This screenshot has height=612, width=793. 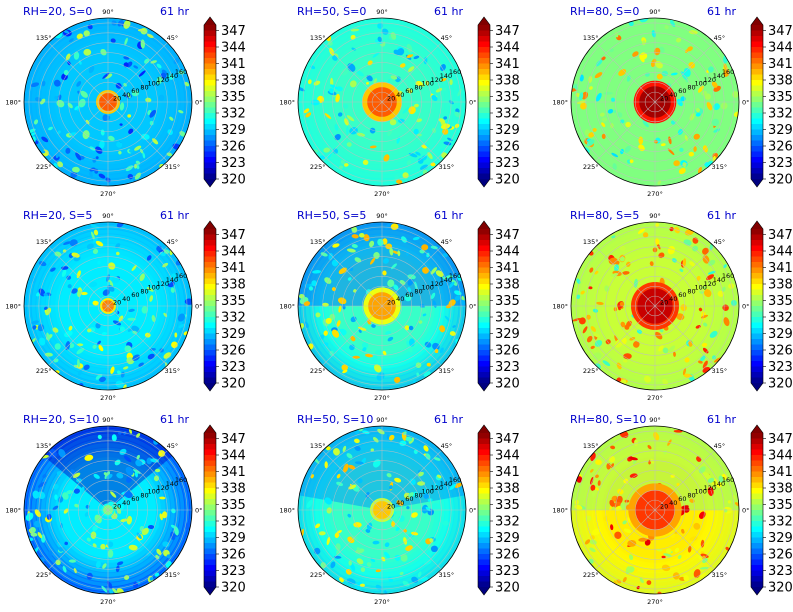 What do you see at coordinates (604, 215) in the screenshot?
I see `panel-title-left: RH=80, S=5` at bounding box center [604, 215].